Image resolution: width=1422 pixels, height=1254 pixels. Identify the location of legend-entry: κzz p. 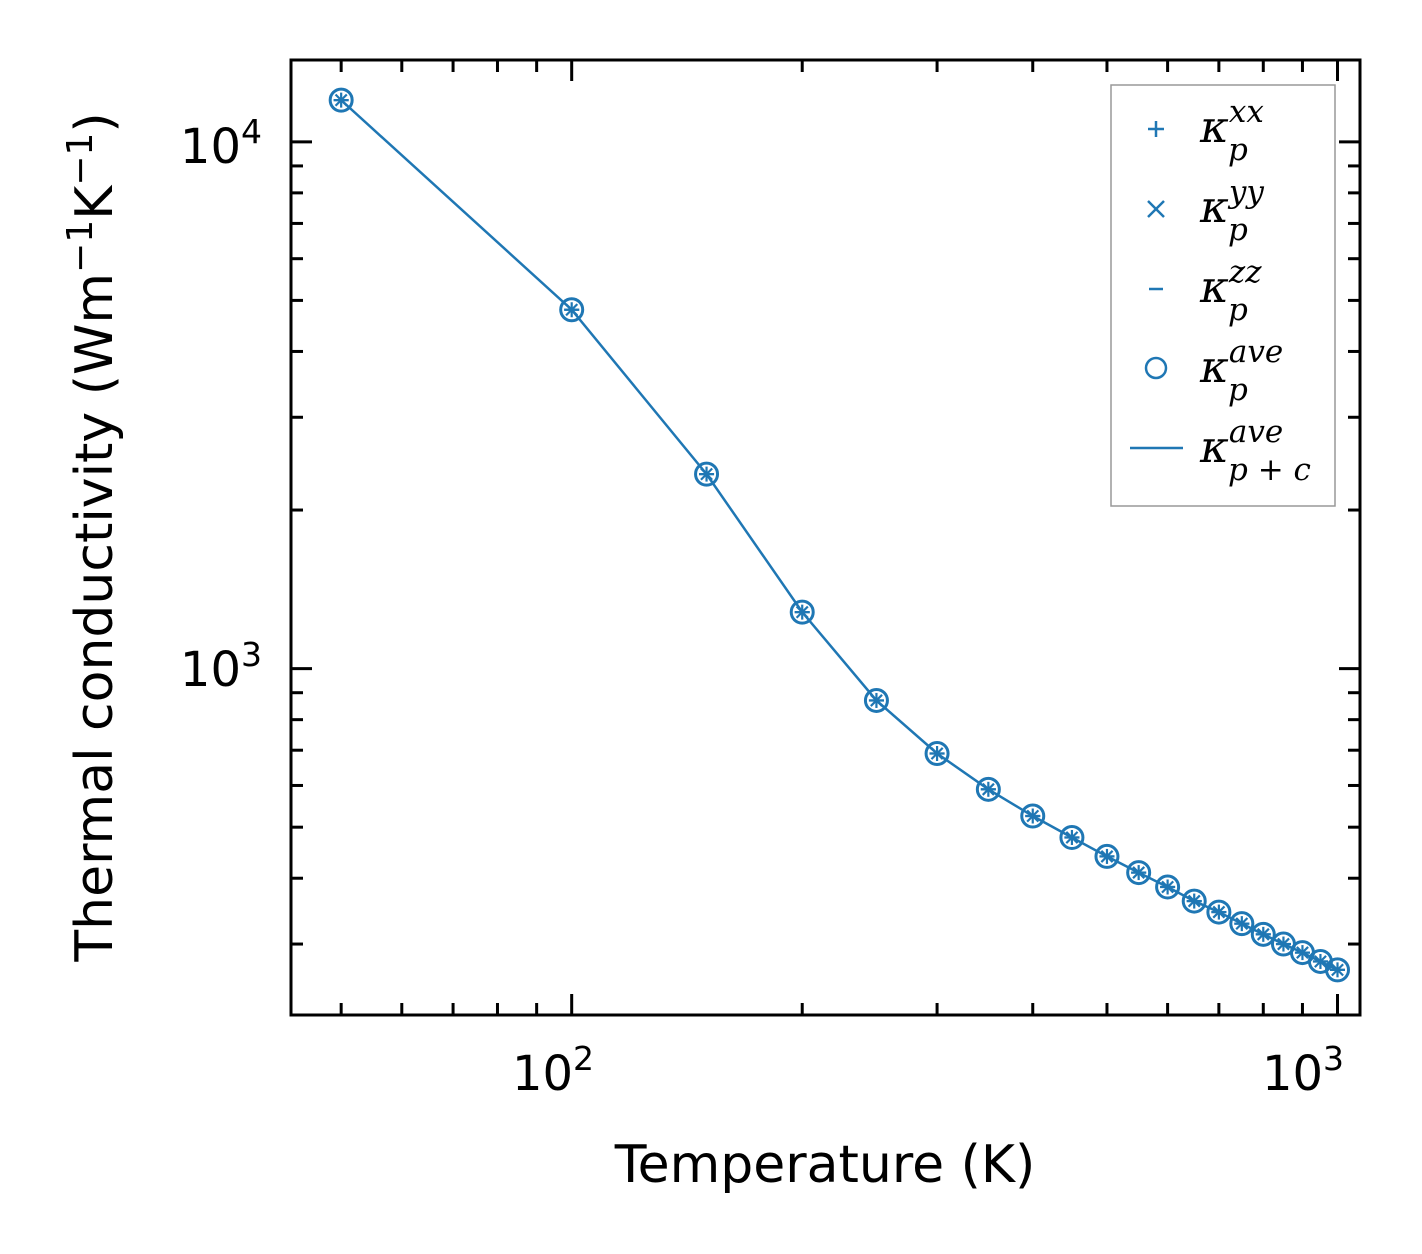
(1205, 291).